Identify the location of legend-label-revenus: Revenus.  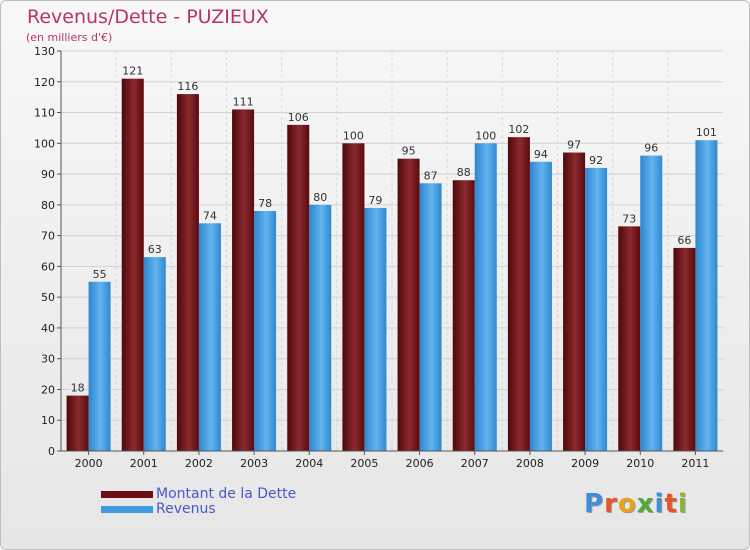
(186, 509).